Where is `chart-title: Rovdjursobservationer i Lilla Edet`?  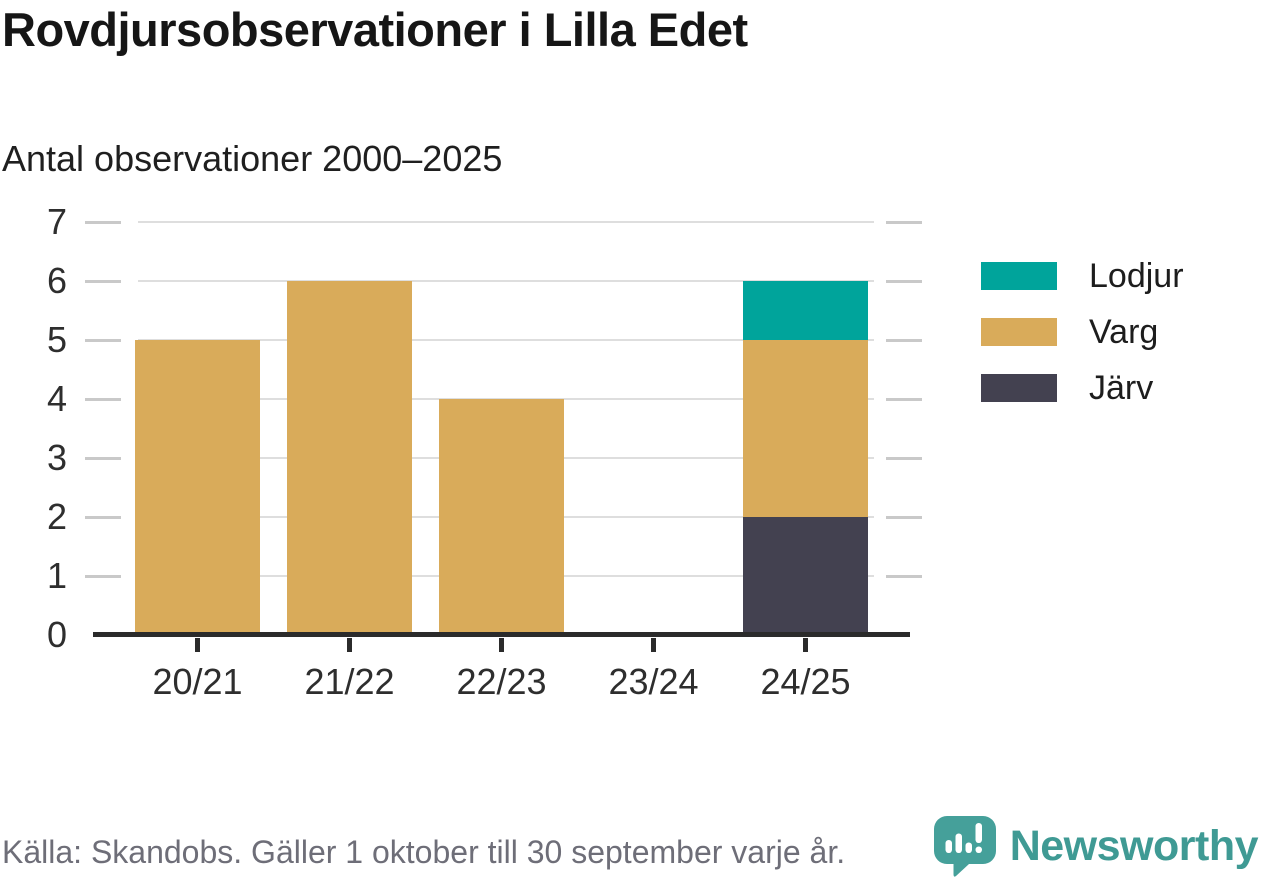
chart-title: Rovdjursobservationer i Lilla Edet is located at coordinates (375, 29).